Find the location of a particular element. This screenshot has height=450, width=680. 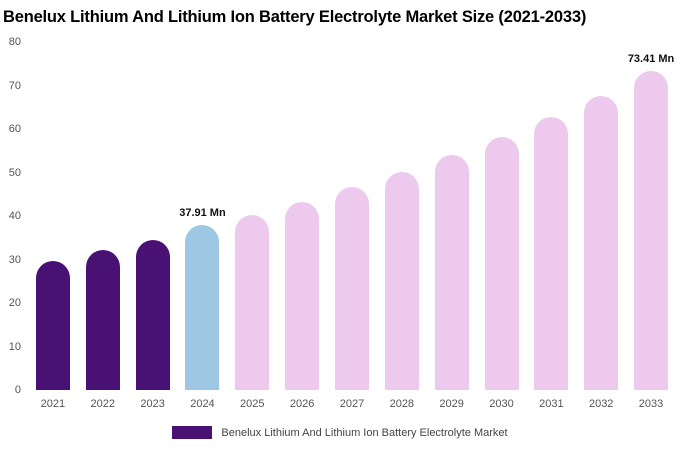

bar-slot-2023 is located at coordinates (153, 216).